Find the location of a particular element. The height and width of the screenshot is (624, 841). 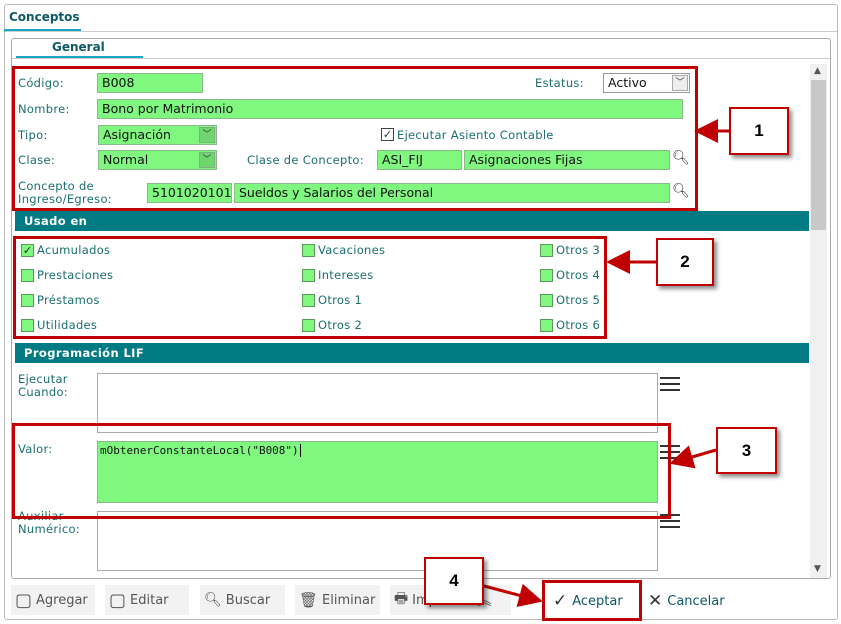

usado-en-label: Vacaciones is located at coordinates (352, 250).